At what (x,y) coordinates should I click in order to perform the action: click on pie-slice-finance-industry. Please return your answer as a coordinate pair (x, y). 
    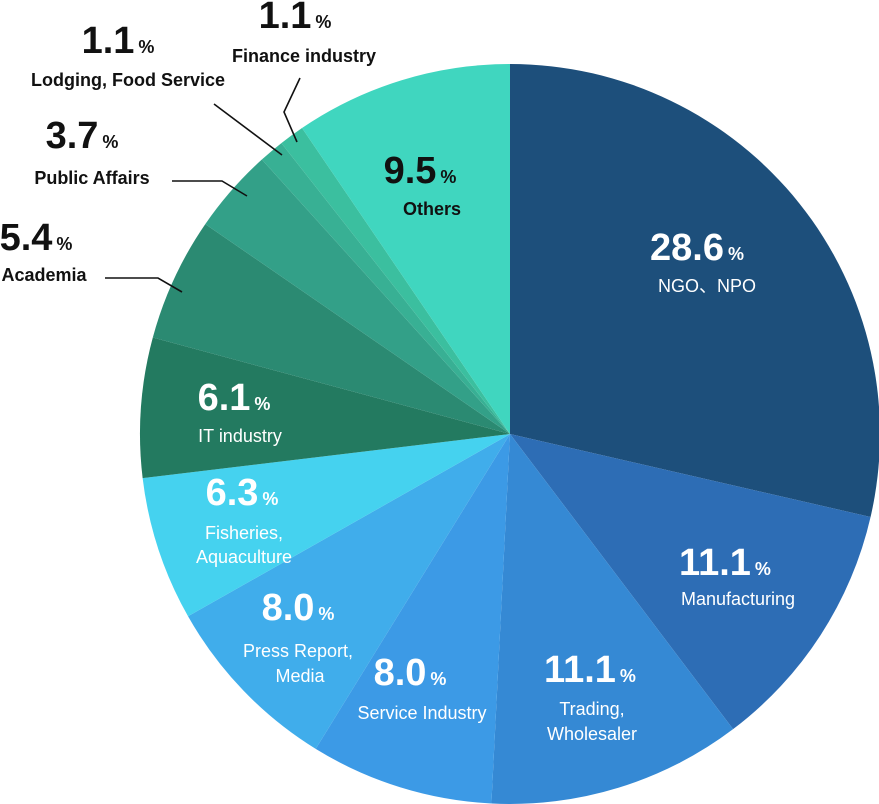
    Looking at the image, I should click on (395, 280).